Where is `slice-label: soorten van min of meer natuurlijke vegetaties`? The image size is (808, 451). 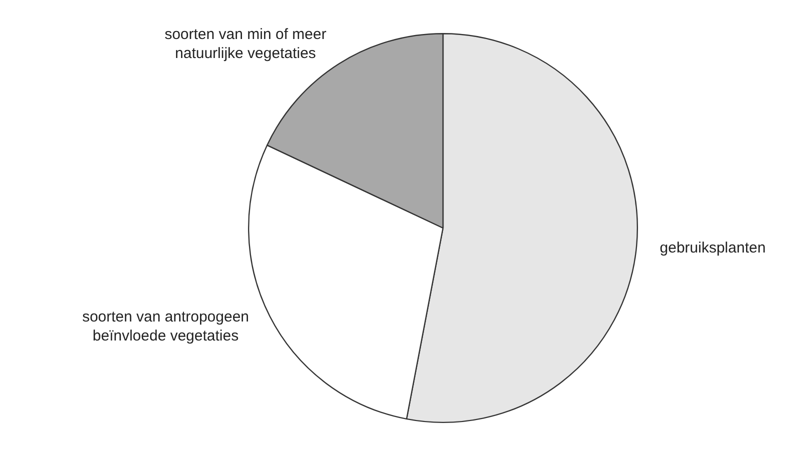 slice-label: soorten van min of meer natuurlijke vegetaties is located at coordinates (245, 44).